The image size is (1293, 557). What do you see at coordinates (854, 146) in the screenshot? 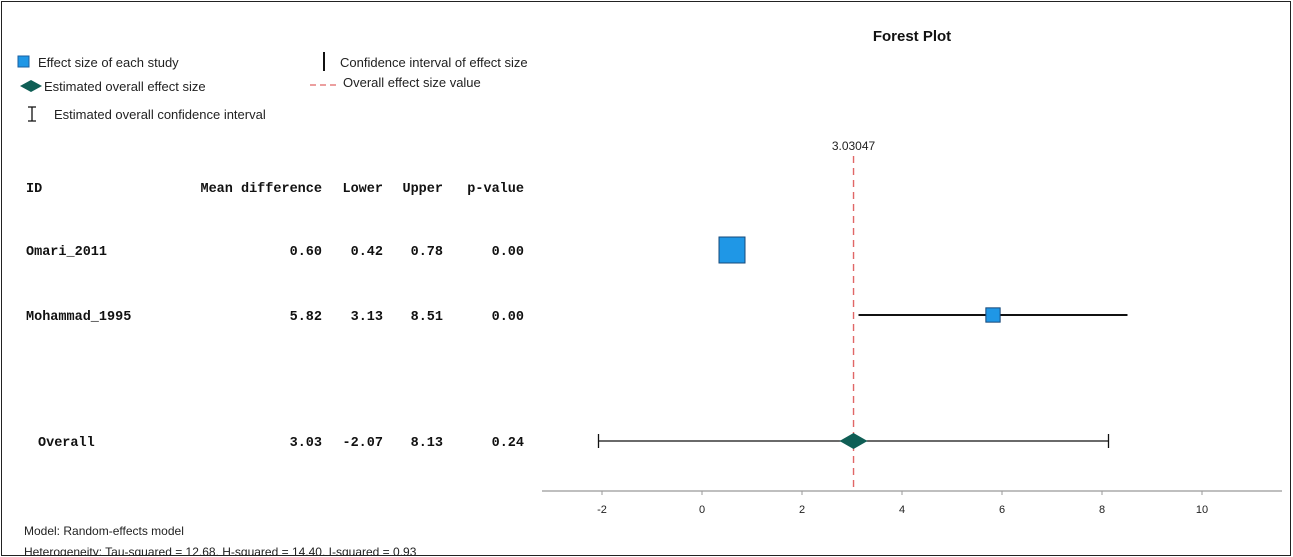
I see `overall-value-label: 3.03047` at bounding box center [854, 146].